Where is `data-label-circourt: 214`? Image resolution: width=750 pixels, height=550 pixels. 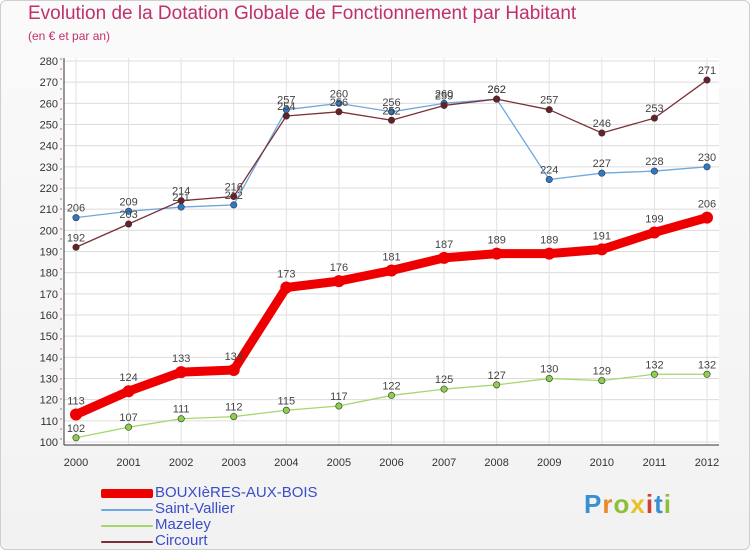
data-label-circourt: 214 is located at coordinates (181, 192).